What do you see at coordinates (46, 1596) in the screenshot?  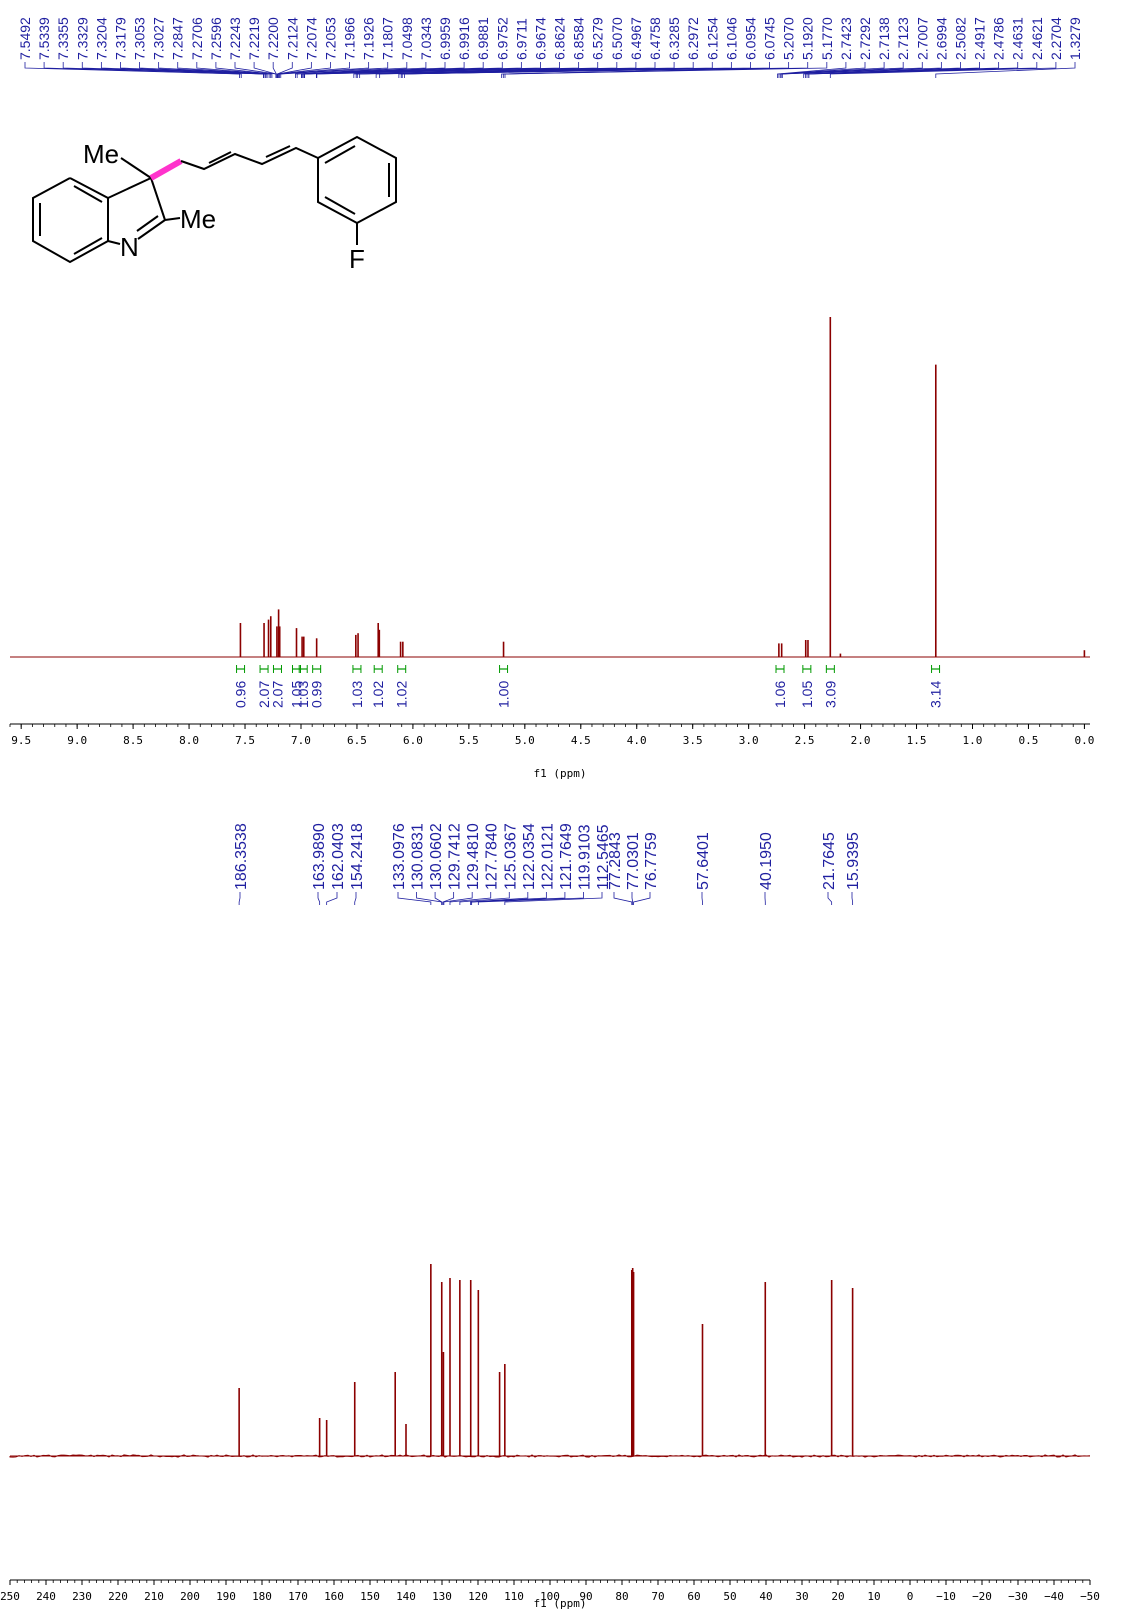 I see `tick-label: 240` at bounding box center [46, 1596].